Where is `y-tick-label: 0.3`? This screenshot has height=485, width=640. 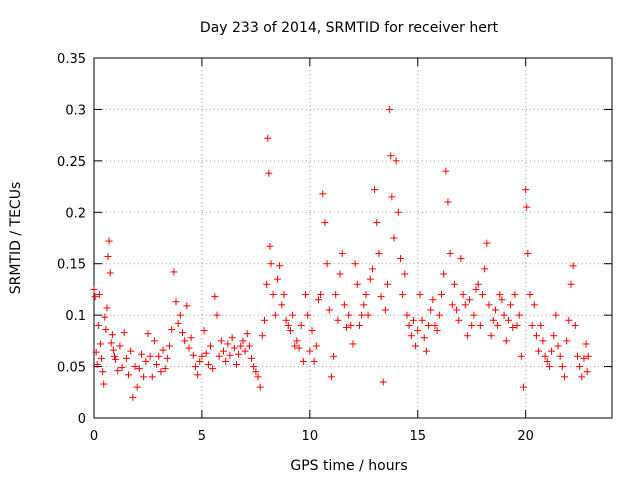
y-tick-label: 0.3 is located at coordinates (75, 110).